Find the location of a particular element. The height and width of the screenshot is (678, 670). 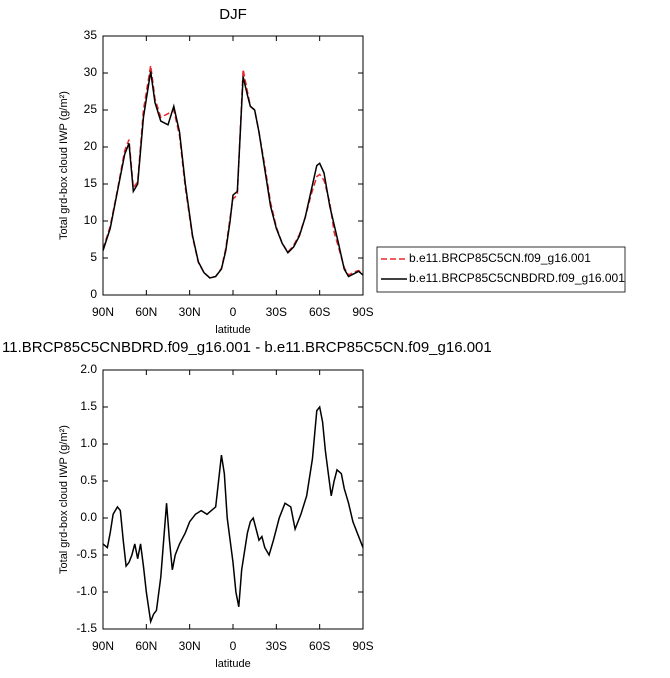

y-tick-label: 0.5 is located at coordinates (88, 480).